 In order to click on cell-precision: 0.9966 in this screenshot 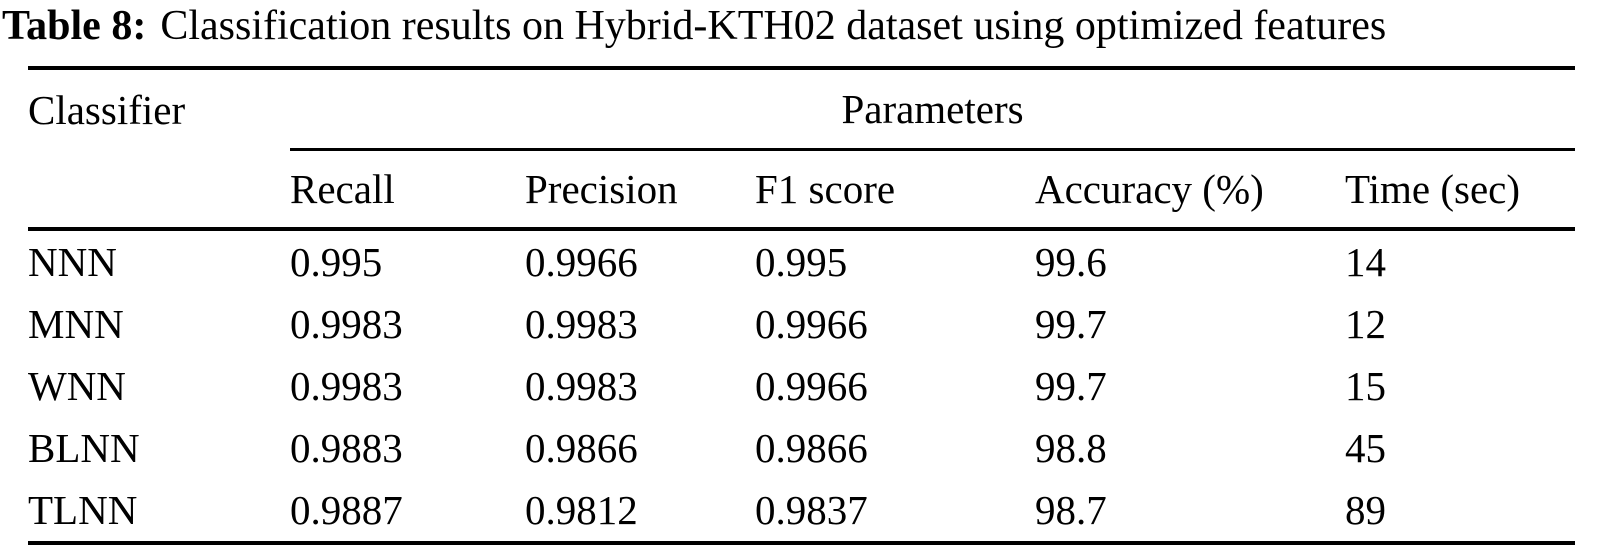, I will do `click(581, 262)`.